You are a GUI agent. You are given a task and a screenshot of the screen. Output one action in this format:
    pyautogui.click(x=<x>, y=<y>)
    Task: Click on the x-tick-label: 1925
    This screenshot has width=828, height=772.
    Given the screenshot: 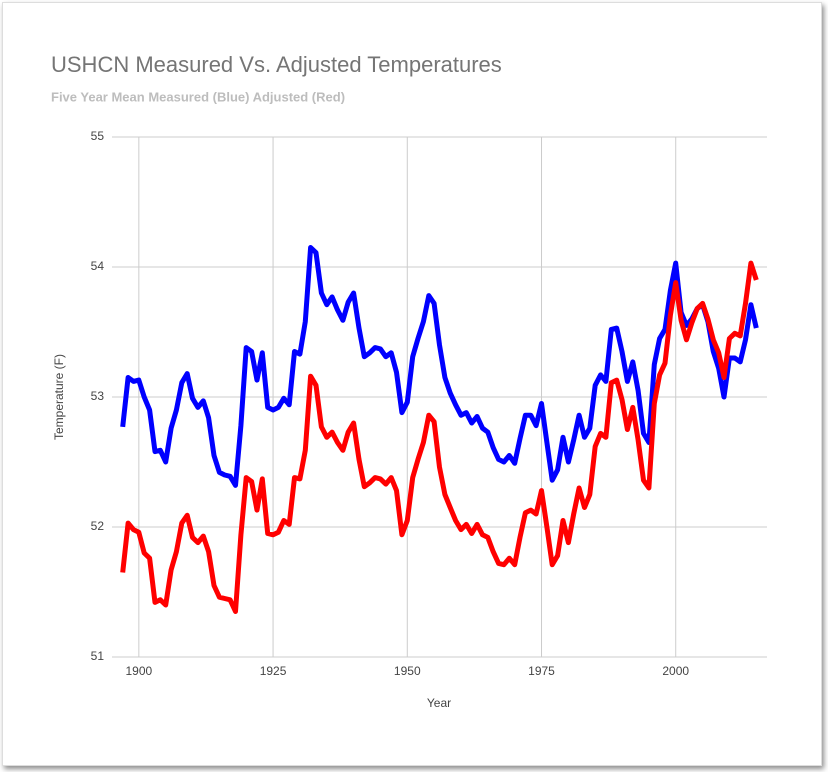 What is the action you would take?
    pyautogui.click(x=273, y=671)
    